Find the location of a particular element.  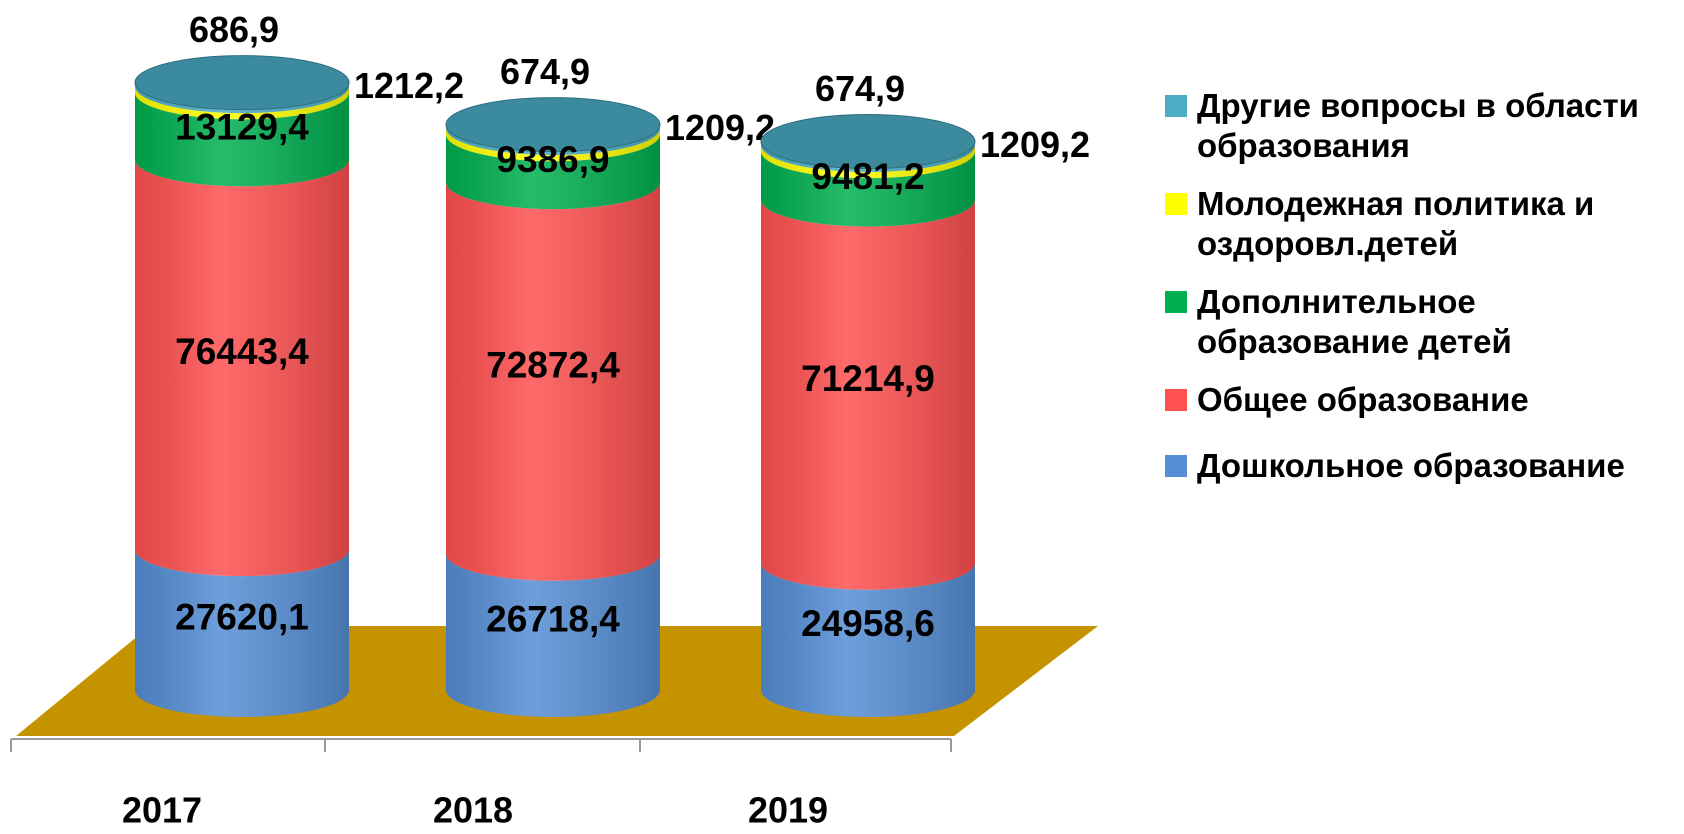

legend-label: Другие вопросы в области образования is located at coordinates (1418, 125).